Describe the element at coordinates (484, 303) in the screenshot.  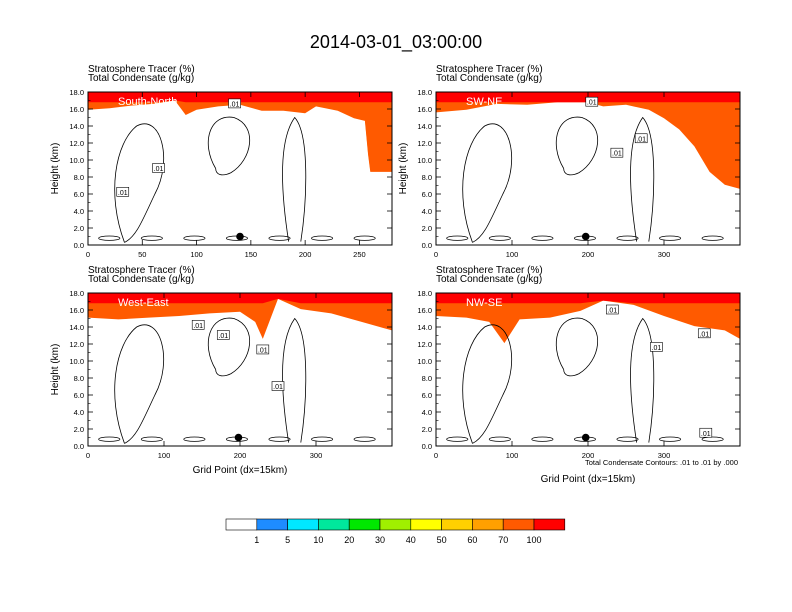
I see `panel-section-label: NW-SE` at that location.